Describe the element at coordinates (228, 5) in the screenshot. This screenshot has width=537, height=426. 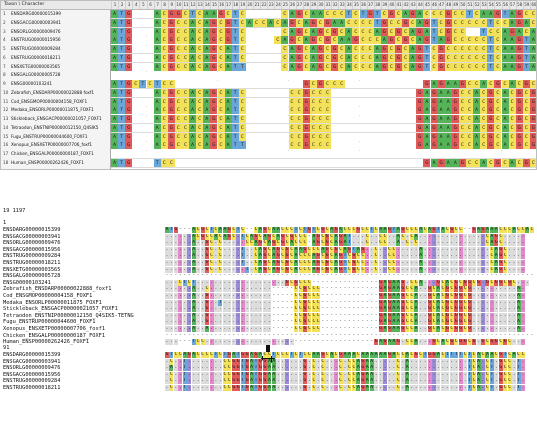
I see `column-header: 17` at that location.